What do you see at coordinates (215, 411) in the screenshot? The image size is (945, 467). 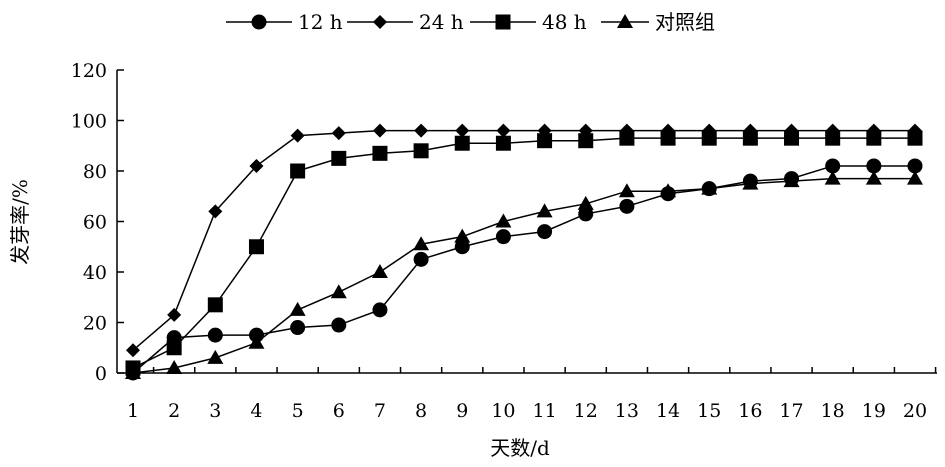 I see `x-tick-label: 3` at bounding box center [215, 411].